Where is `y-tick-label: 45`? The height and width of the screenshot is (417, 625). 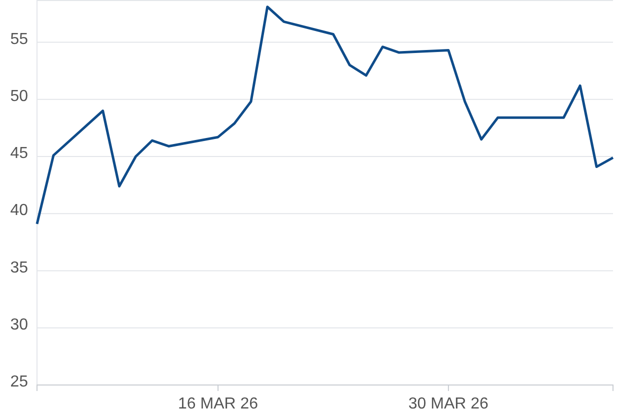 y-tick-label: 45 is located at coordinates (19, 153).